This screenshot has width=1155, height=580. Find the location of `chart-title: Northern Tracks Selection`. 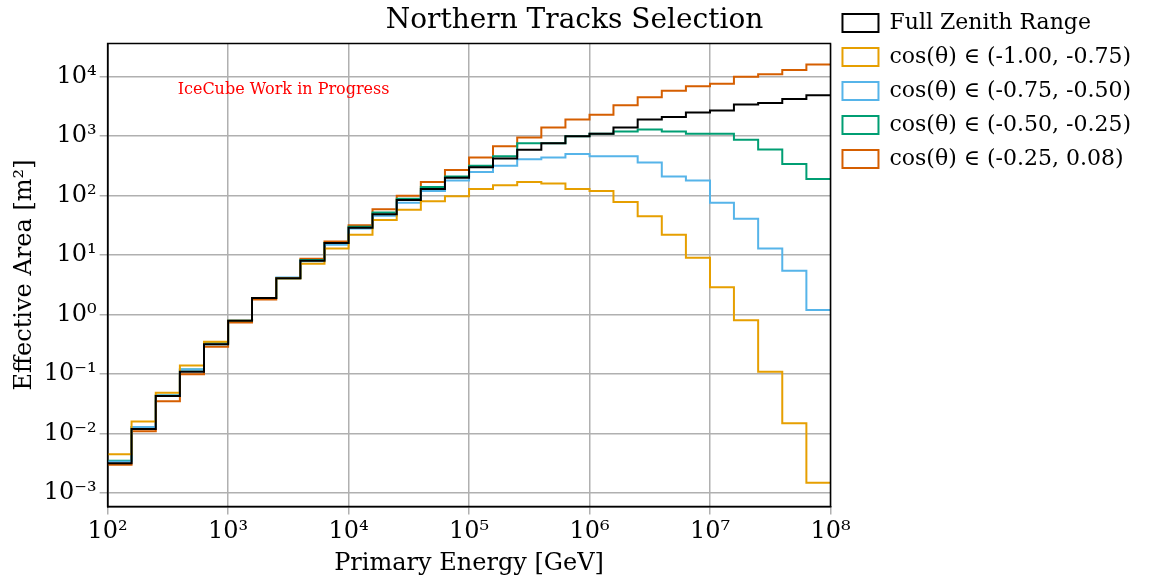

chart-title: Northern Tracks Selection is located at coordinates (574, 19).